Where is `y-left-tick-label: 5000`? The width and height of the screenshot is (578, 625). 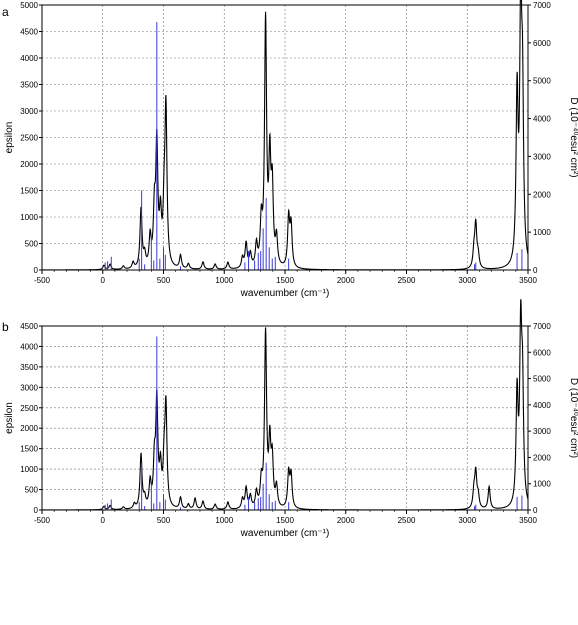 y-left-tick-label: 5000 is located at coordinates (29, 5).